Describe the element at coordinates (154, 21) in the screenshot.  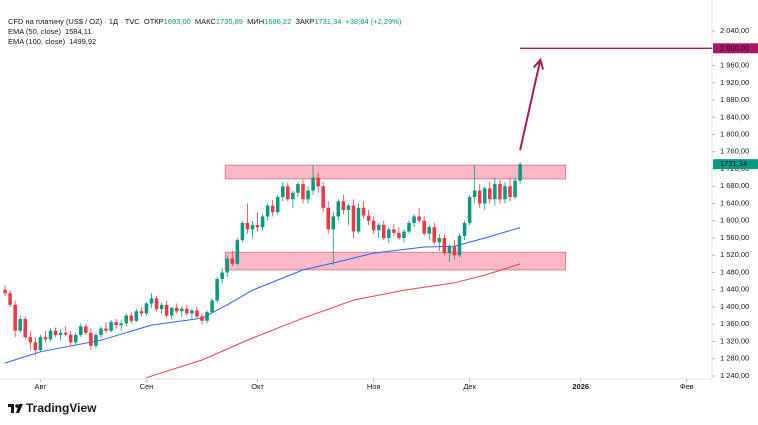
I see `open-label: ОТКР` at that location.